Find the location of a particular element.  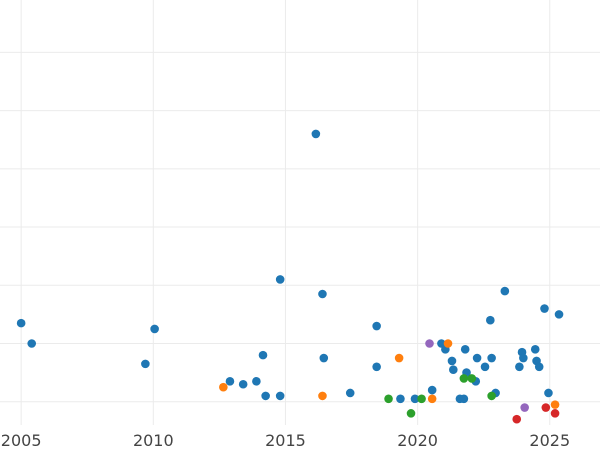

x-axis-tick-labels: 2005 2010 2015 2020 2025 is located at coordinates (285, 440).